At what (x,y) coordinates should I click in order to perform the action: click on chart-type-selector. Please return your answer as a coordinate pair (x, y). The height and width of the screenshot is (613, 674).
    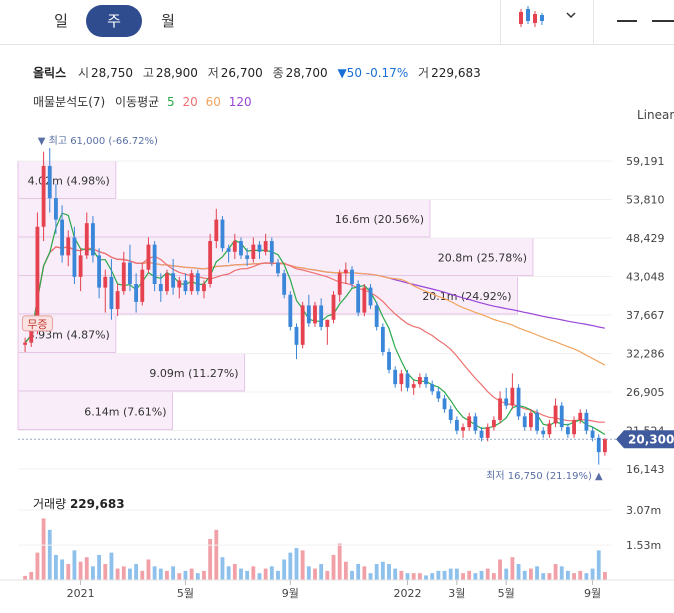
    Looking at the image, I should click on (547, 22).